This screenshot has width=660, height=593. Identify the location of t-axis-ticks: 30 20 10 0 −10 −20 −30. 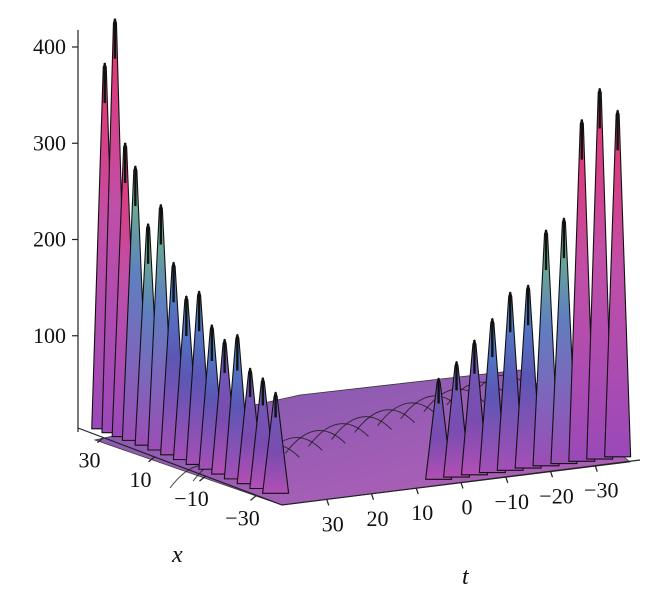
(470, 500).